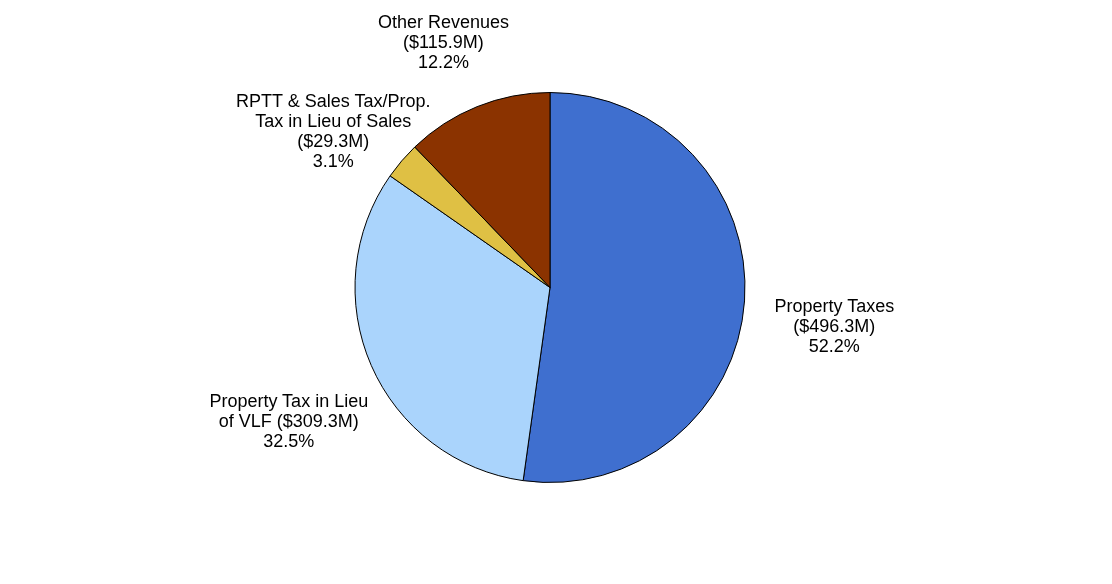 Image resolution: width=1112 pixels, height=584 pixels. Describe the element at coordinates (834, 346) in the screenshot. I see `data-label: 52.2%` at that location.